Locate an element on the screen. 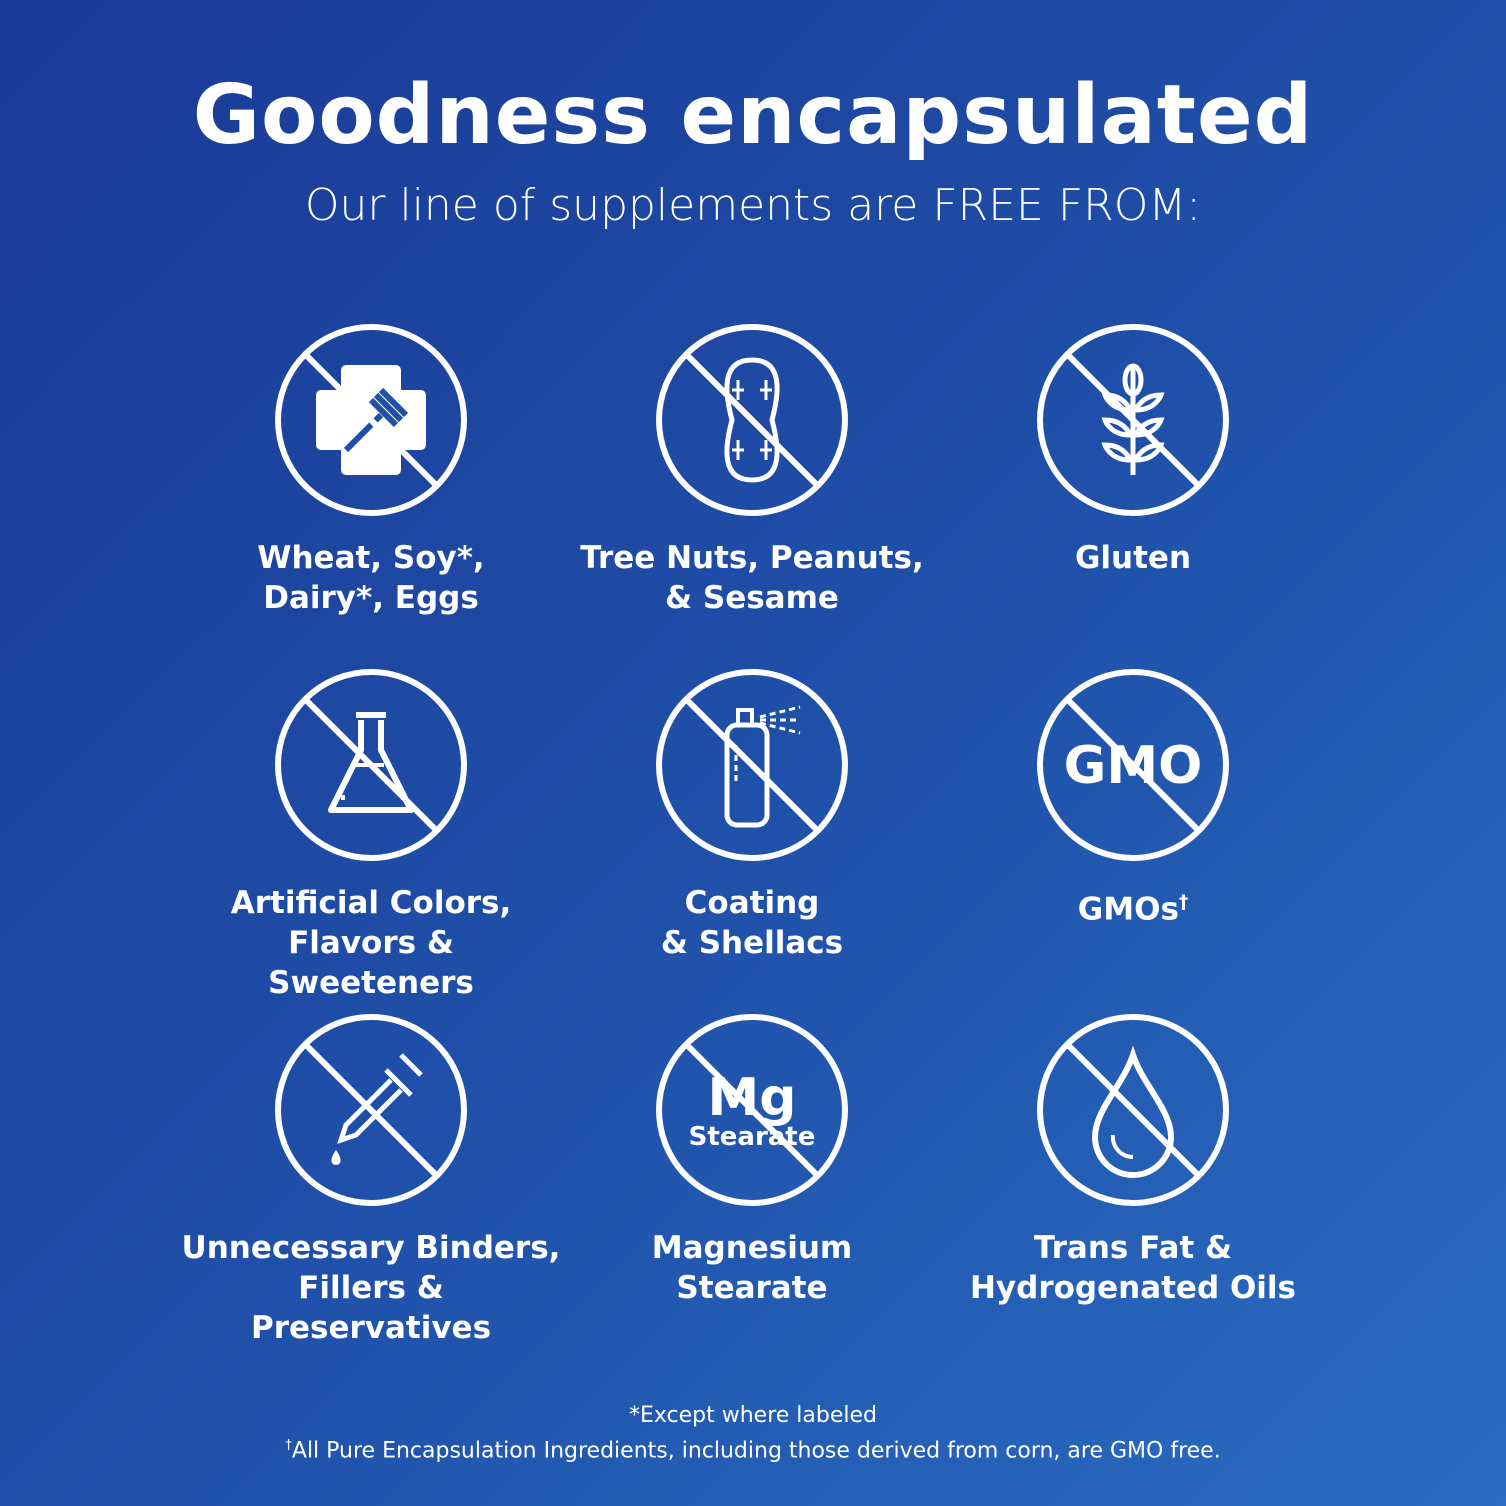 The image size is (1506, 1506). page-subtitle: Our line of supplements are FREE FROM: is located at coordinates (753, 205).